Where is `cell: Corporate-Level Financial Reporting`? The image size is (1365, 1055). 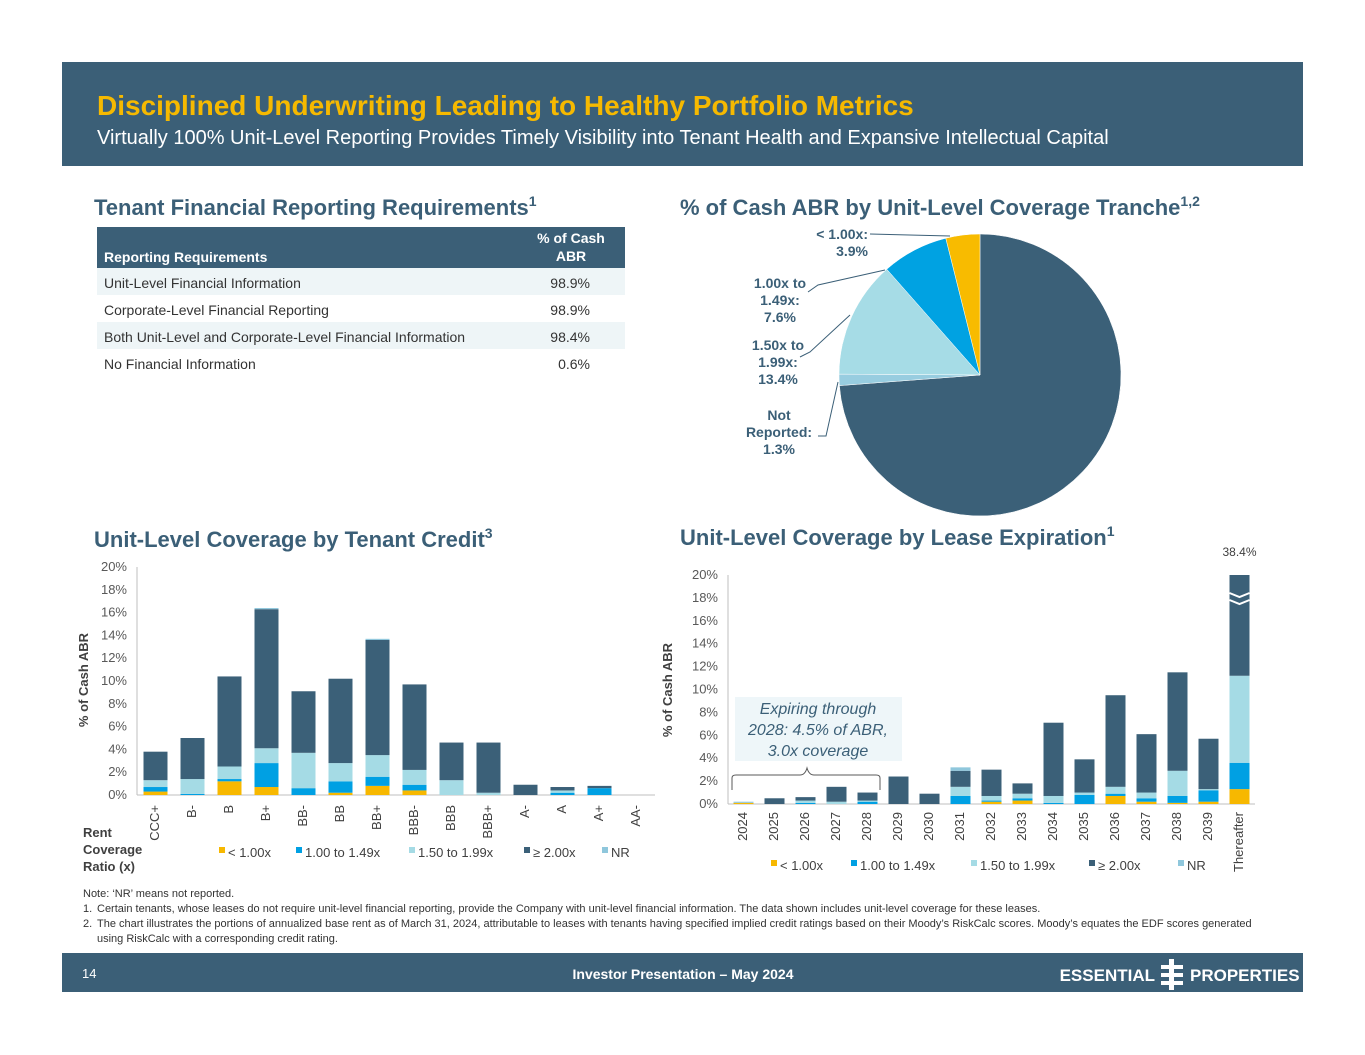 cell: Corporate-Level Financial Reporting is located at coordinates (216, 310).